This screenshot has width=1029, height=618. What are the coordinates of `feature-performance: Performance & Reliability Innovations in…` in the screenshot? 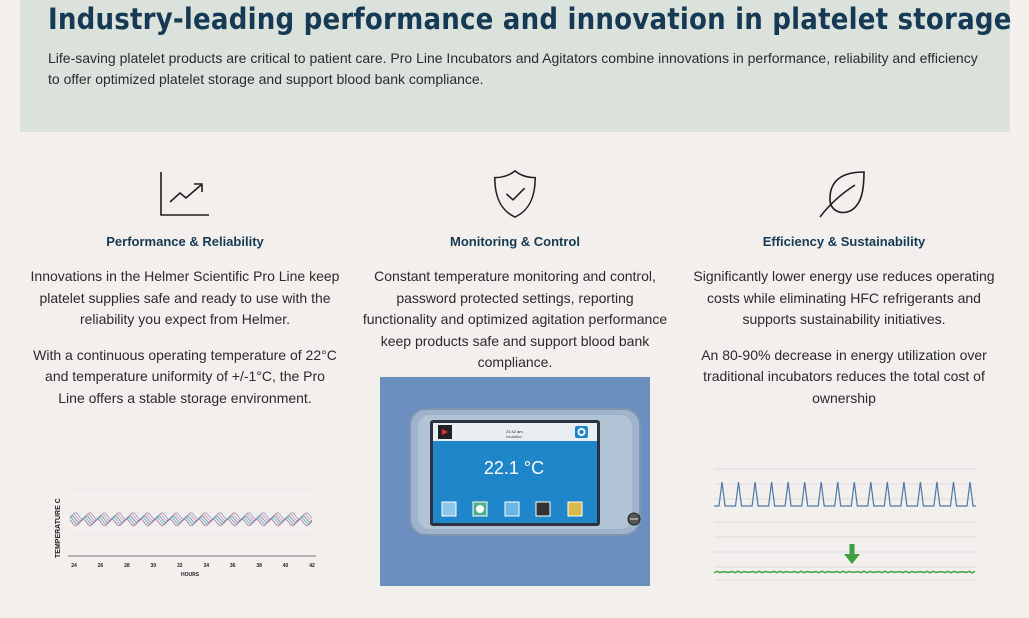 It's located at (185, 288).